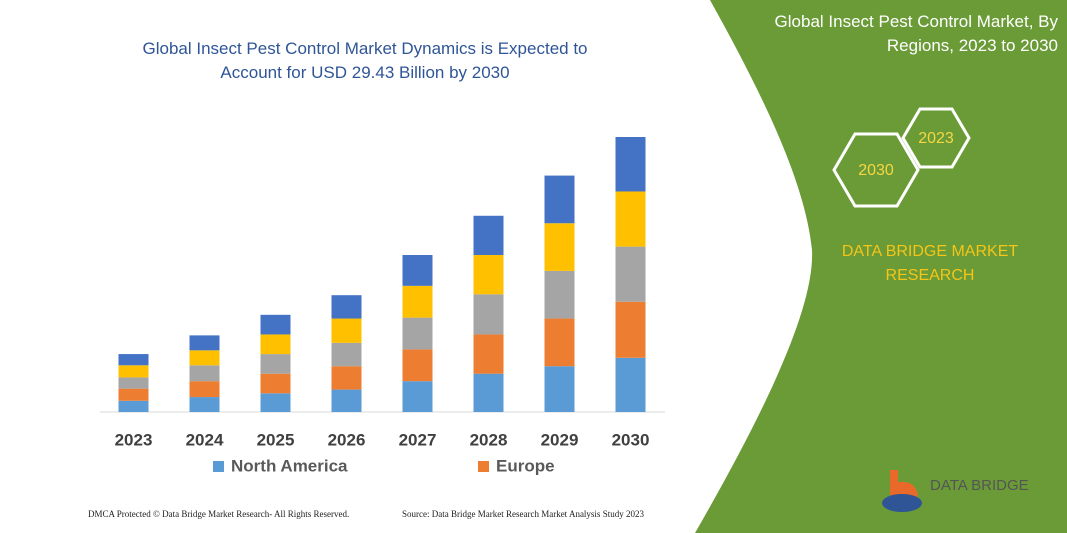 This screenshot has width=1067, height=533. What do you see at coordinates (979, 485) in the screenshot?
I see `logo-text: DATA BRIDGE` at bounding box center [979, 485].